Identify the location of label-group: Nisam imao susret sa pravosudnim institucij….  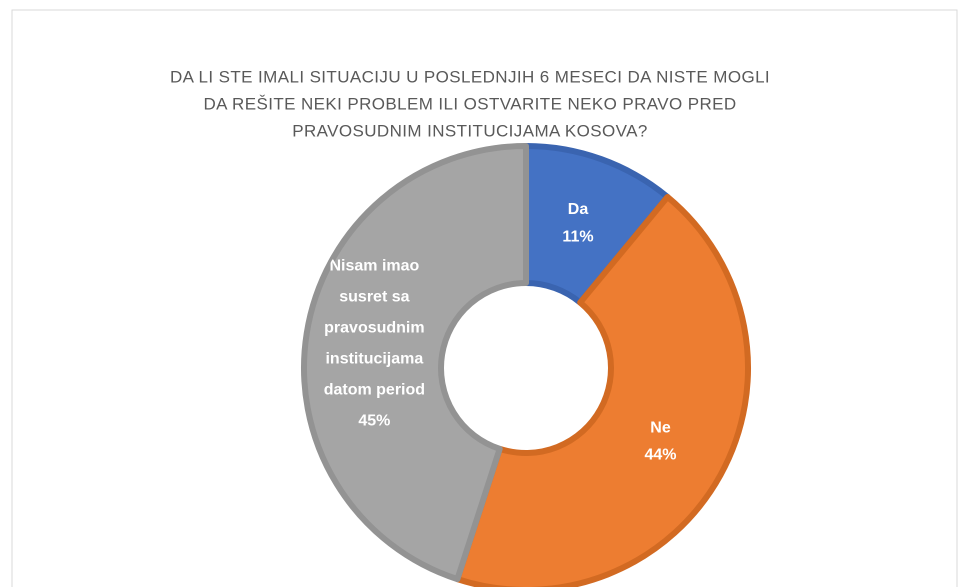
(374, 344).